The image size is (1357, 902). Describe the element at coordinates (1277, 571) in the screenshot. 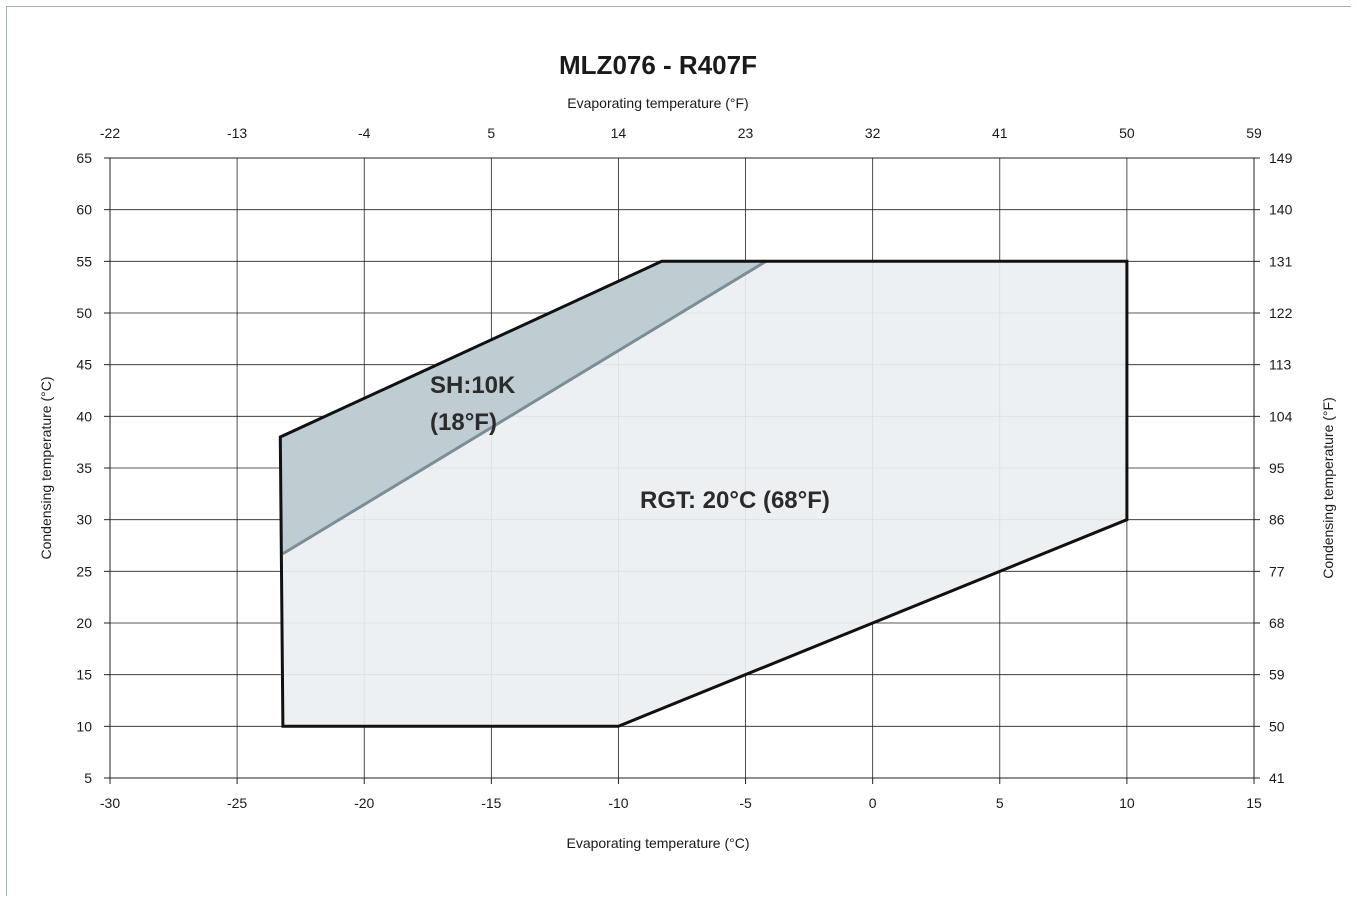

I see `y-tick-label-right: 77` at that location.